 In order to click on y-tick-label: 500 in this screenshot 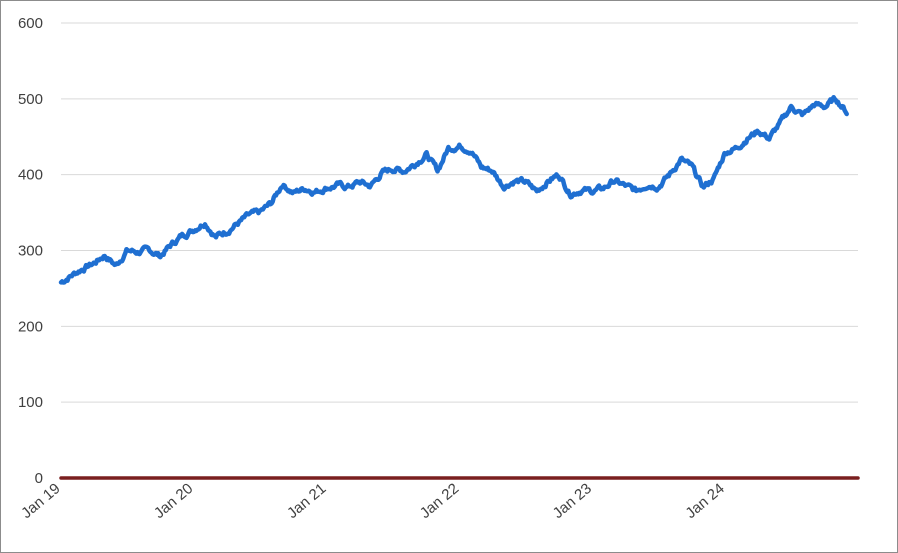, I will do `click(30, 99)`.